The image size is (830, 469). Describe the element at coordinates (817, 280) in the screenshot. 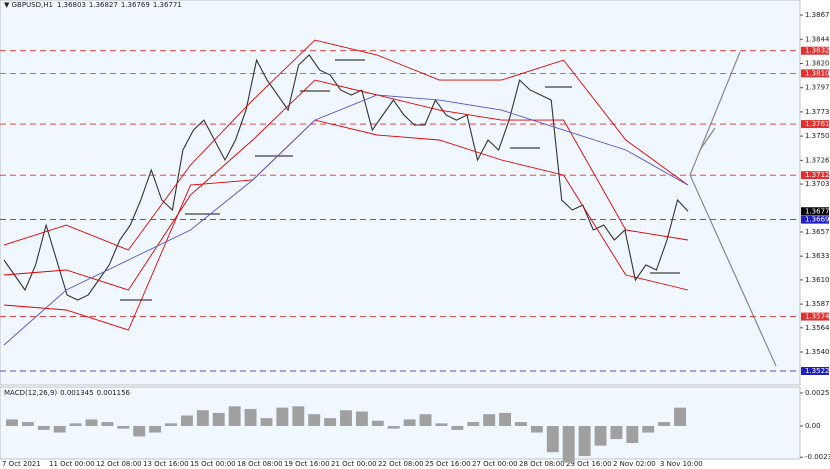

I see `y-tick-label: 1.36105` at that location.